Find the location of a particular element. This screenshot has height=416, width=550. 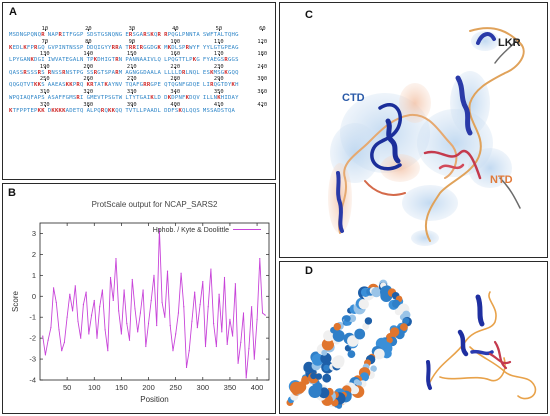

position-tick: 190 is located at coordinates (45, 67).